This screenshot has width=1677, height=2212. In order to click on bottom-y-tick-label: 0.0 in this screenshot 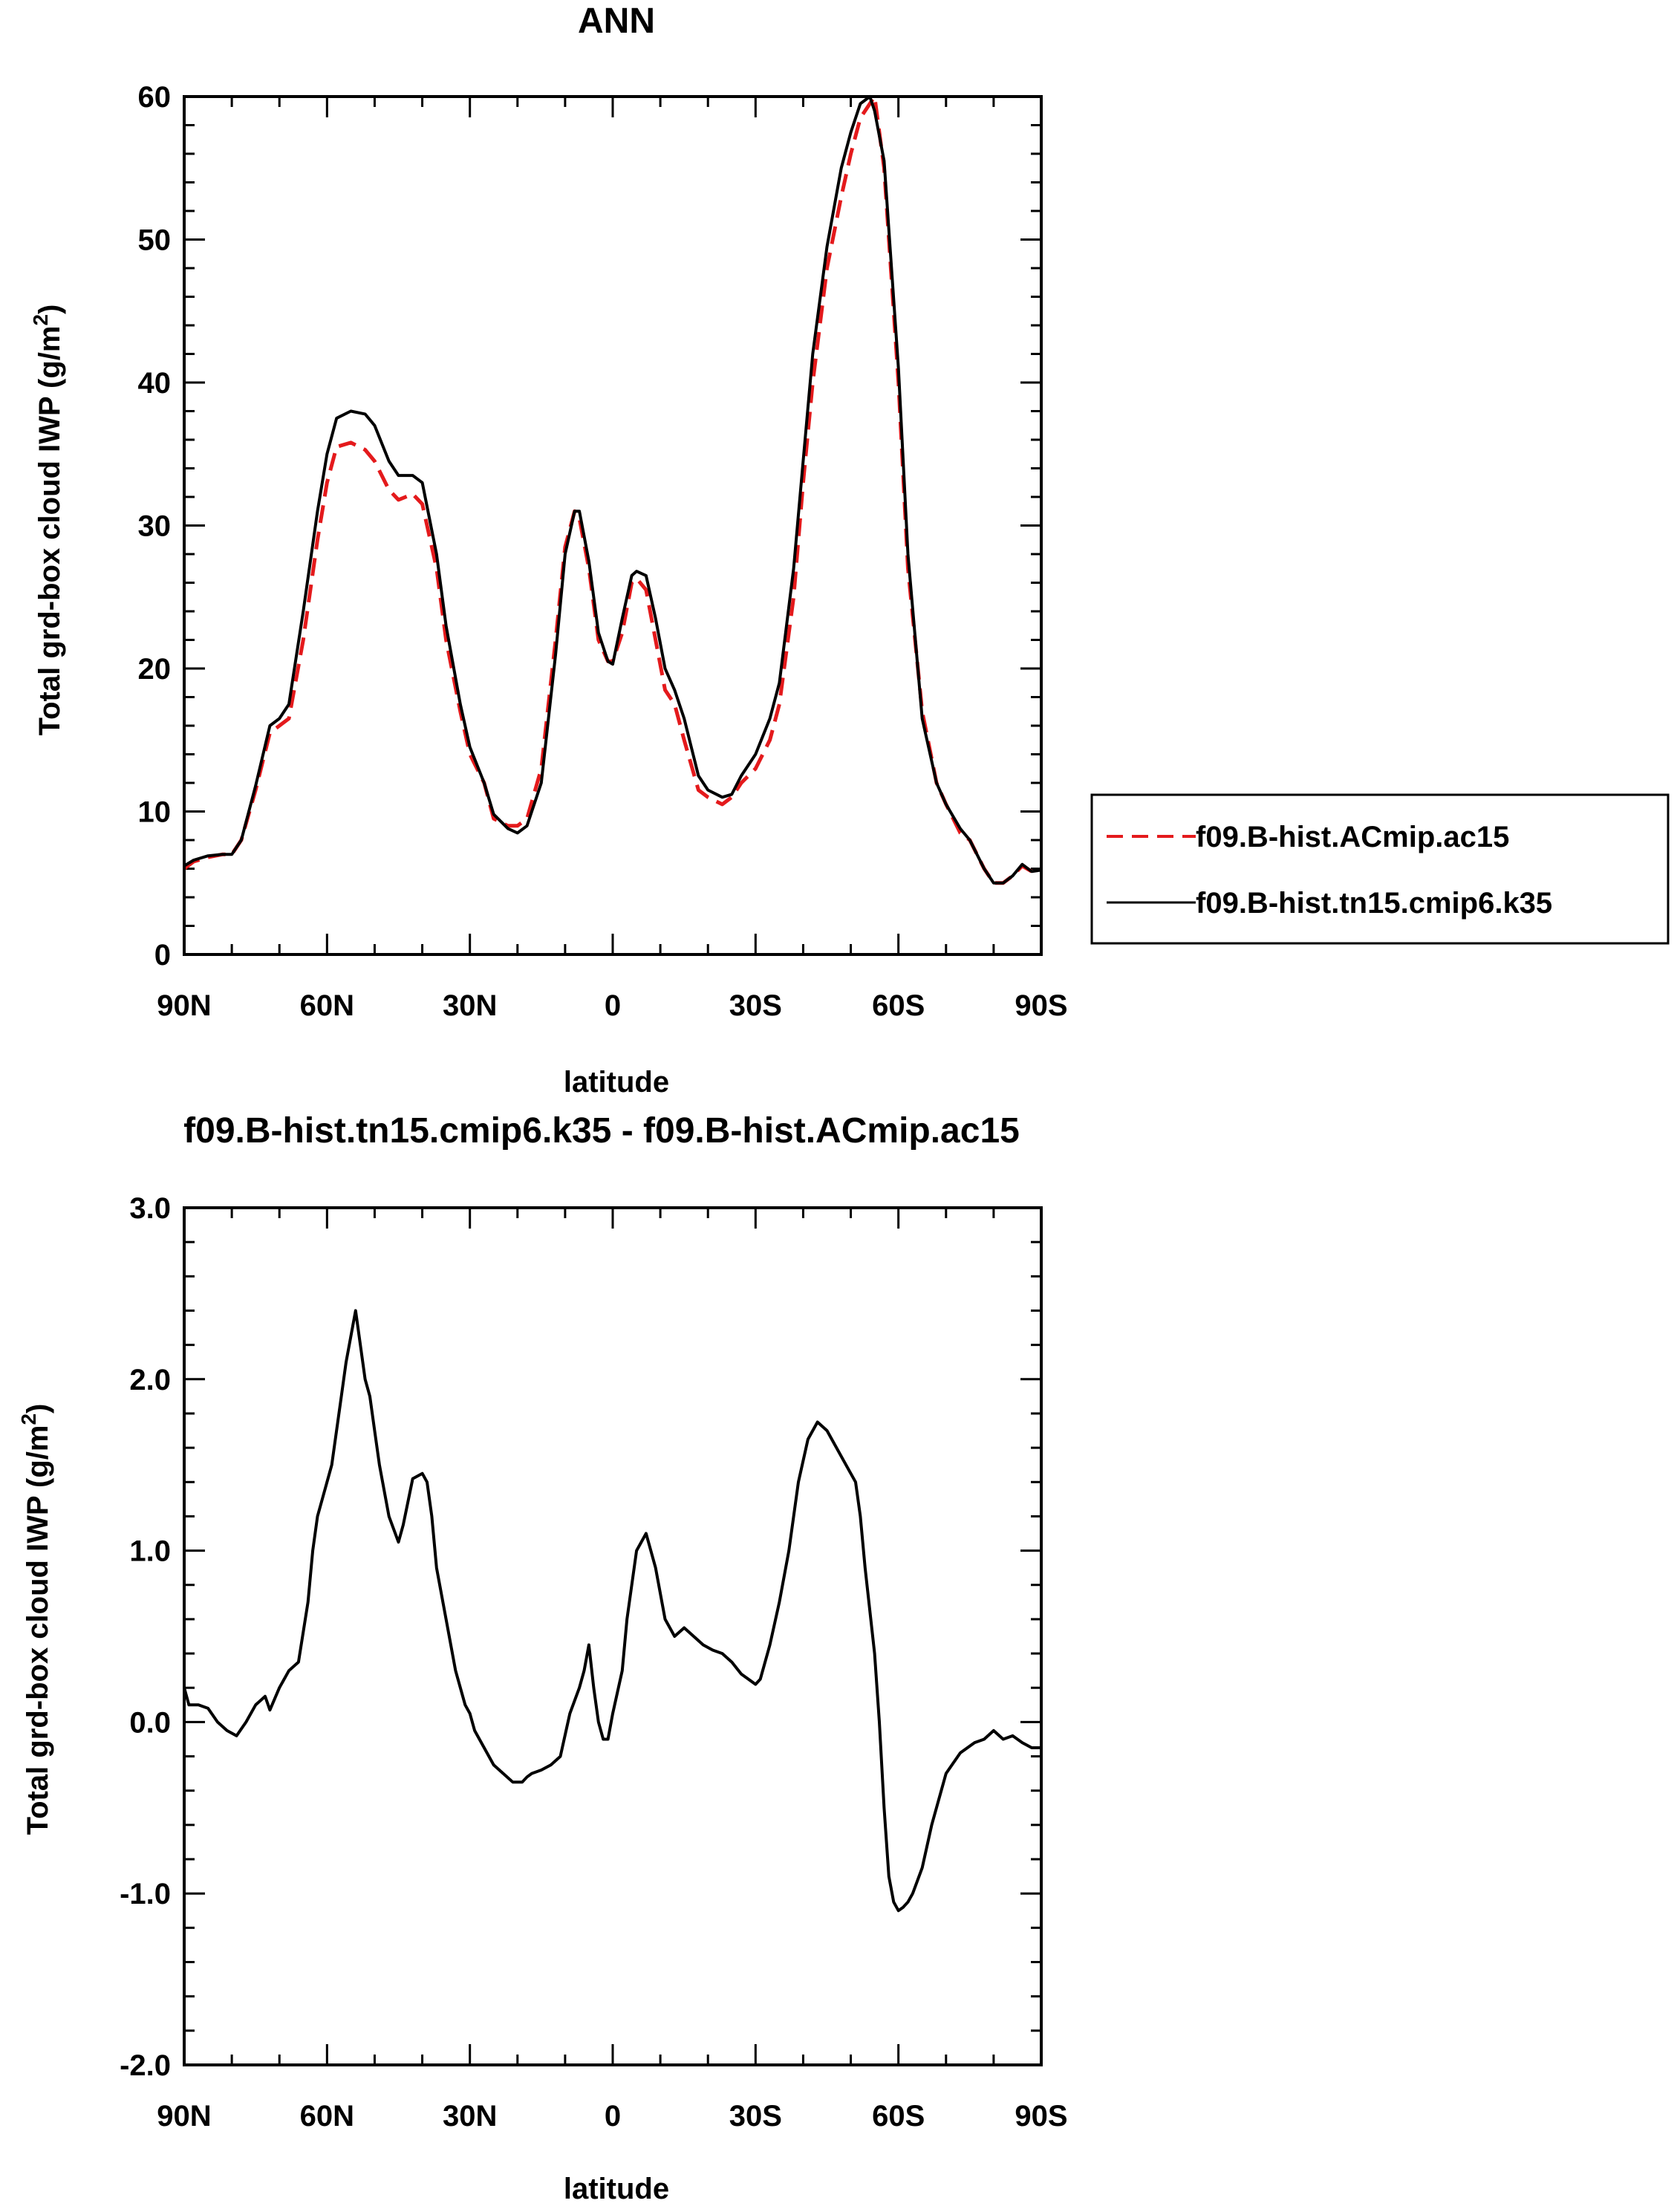, I will do `click(150, 1722)`.